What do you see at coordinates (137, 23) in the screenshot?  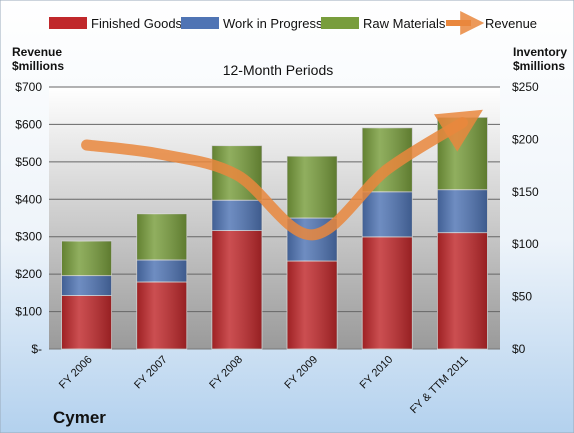 I see `legend-label-finished-goods: Finished Goods` at bounding box center [137, 23].